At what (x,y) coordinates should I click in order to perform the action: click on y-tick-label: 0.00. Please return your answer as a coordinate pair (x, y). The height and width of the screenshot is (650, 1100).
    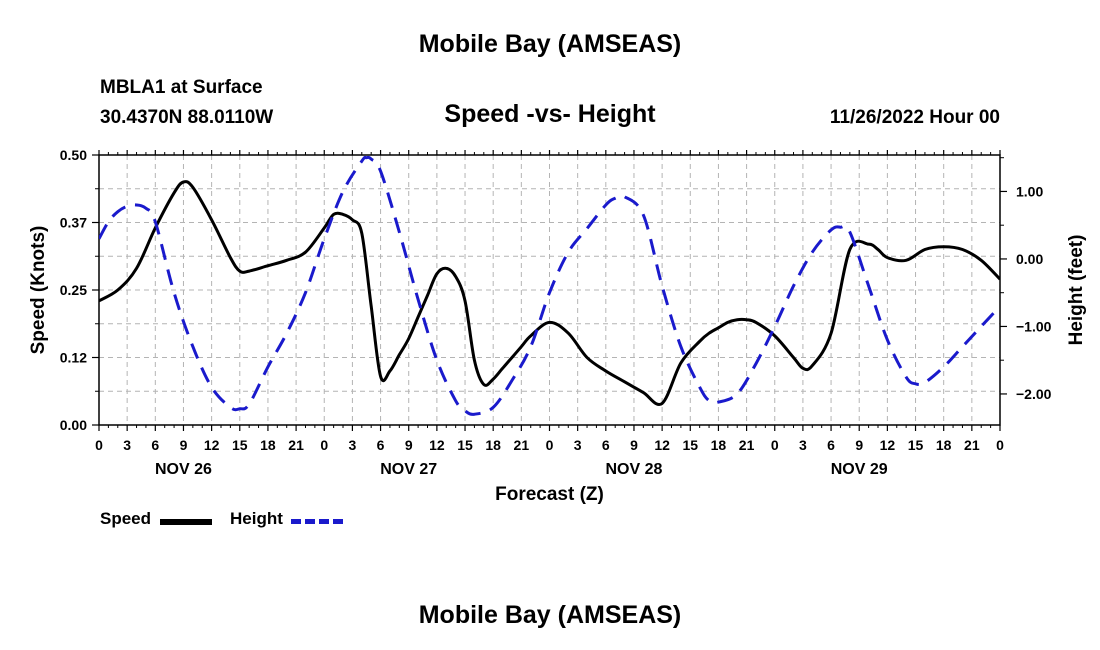
    Looking at the image, I should click on (73, 425).